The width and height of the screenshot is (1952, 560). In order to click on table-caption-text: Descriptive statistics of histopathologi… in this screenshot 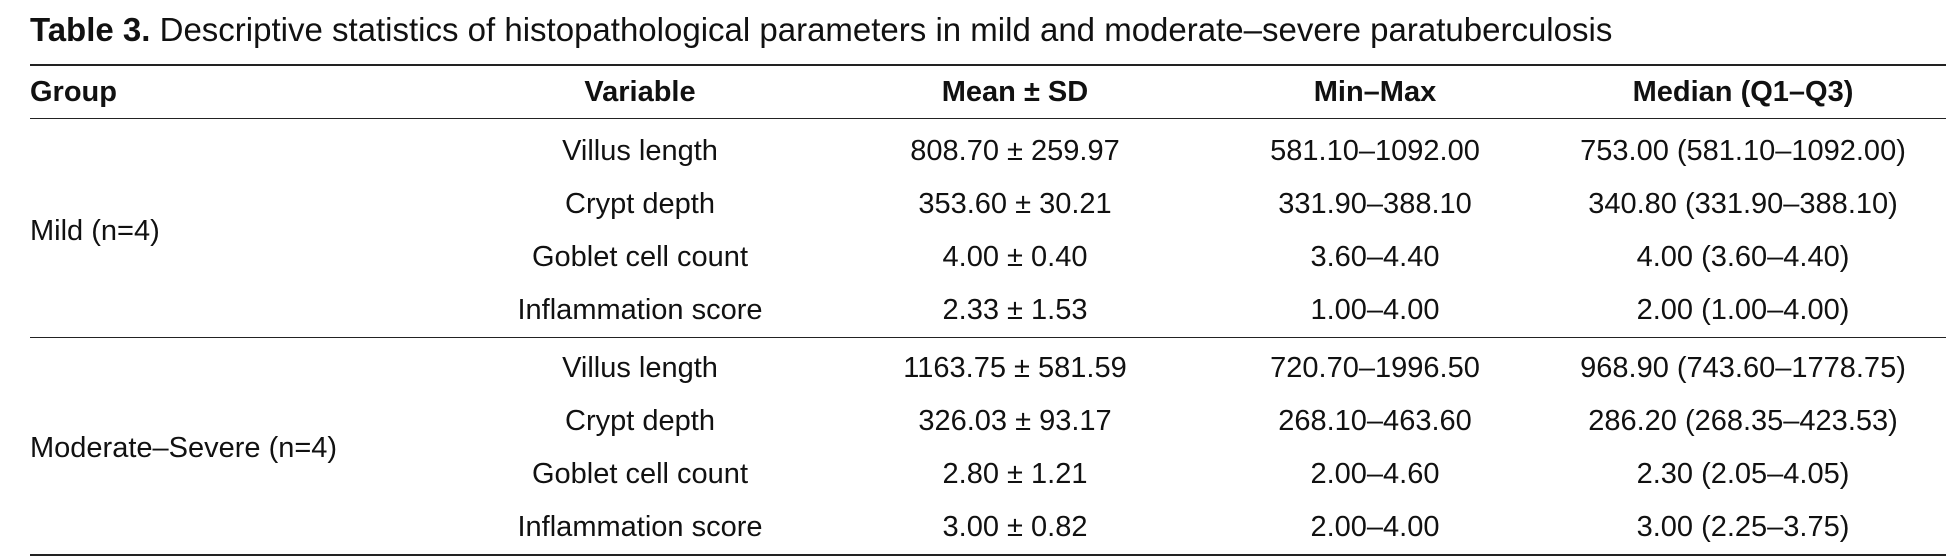, I will do `click(881, 29)`.